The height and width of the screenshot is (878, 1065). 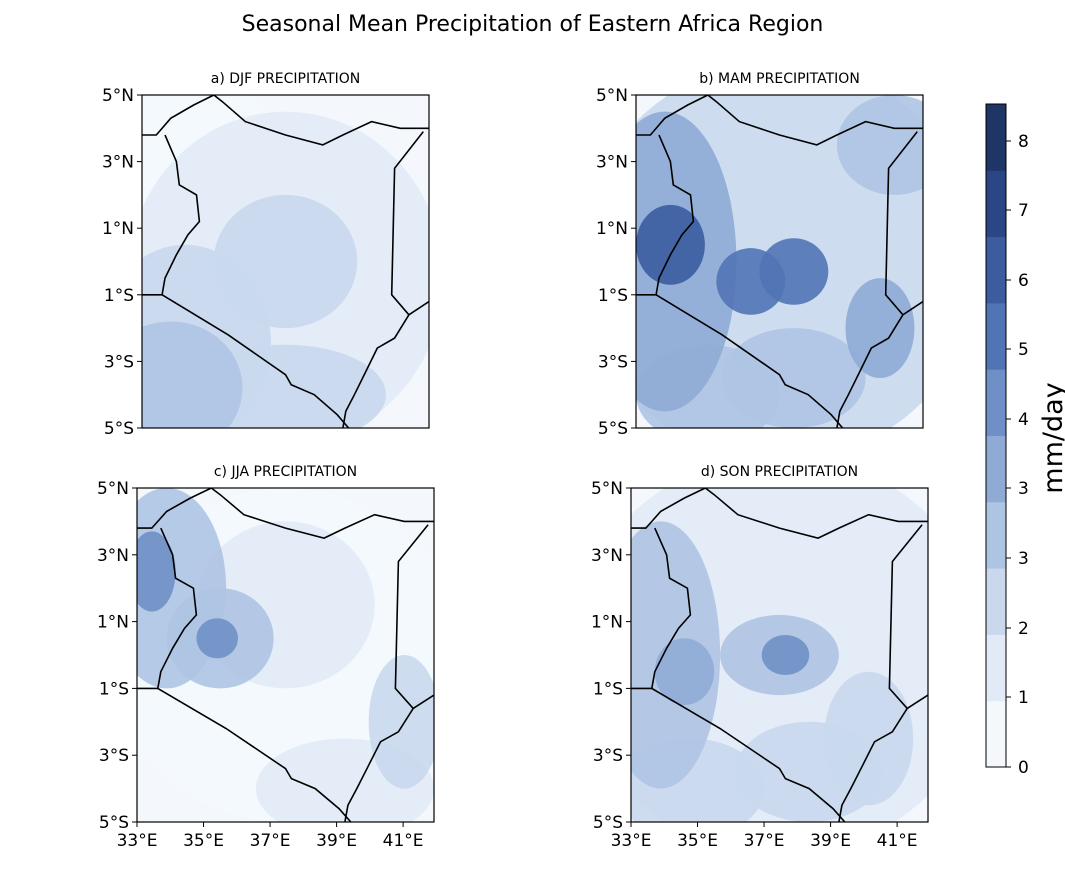 What do you see at coordinates (1023, 629) in the screenshot?
I see `colorbar-tick-label: 2` at bounding box center [1023, 629].